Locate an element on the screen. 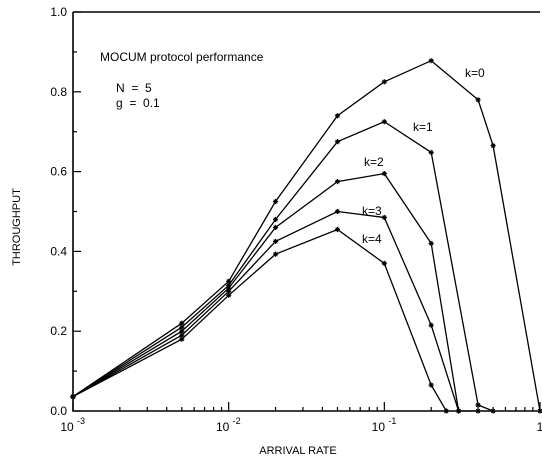 The width and height of the screenshot is (542, 461). y-axis-title: THROUGHPUT is located at coordinates (17, 227).